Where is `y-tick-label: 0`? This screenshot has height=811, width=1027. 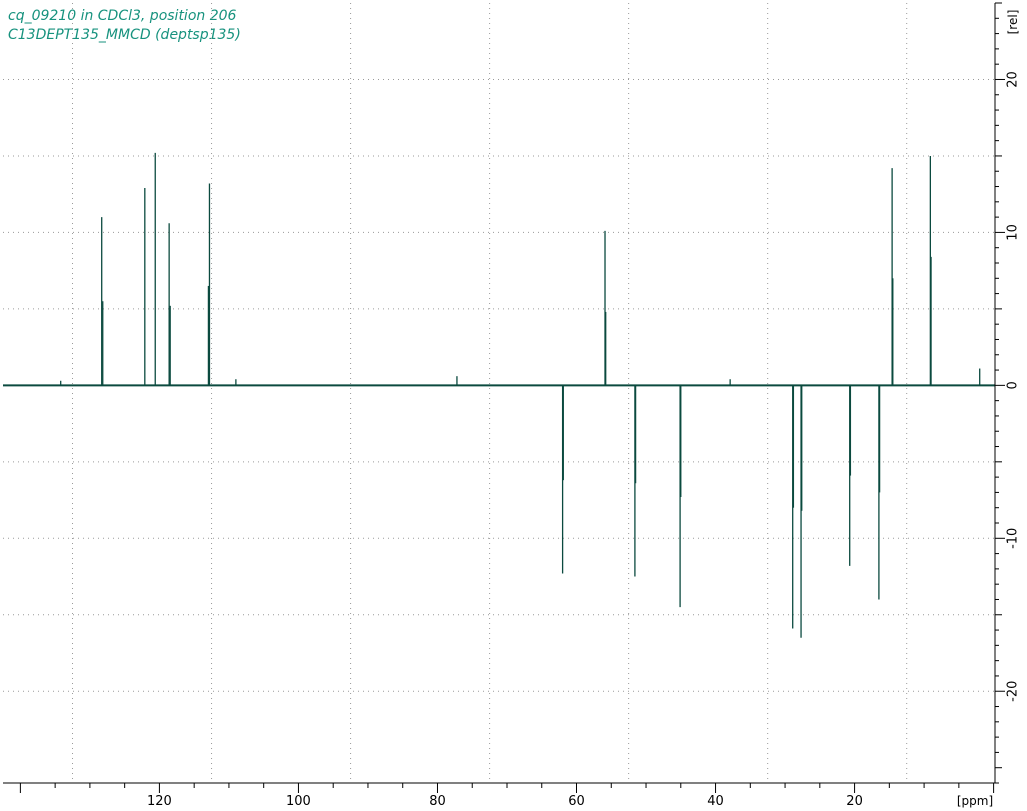
y-tick-label: 0 is located at coordinates (1013, 385).